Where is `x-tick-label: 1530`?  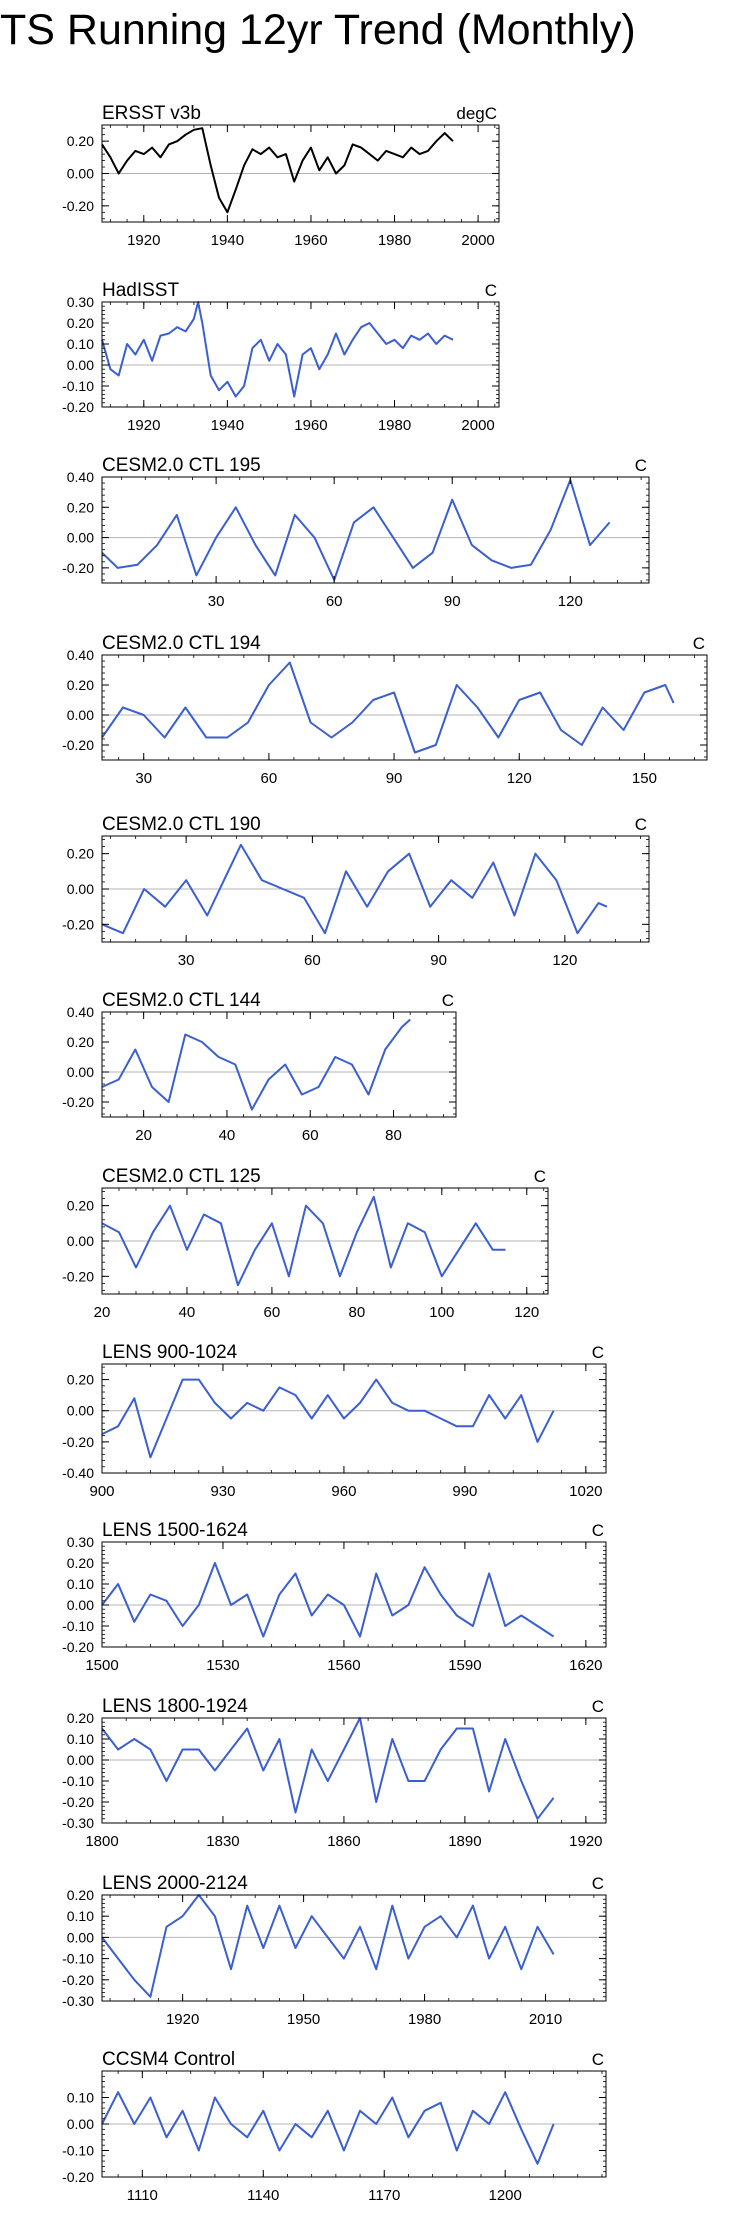 x-tick-label: 1530 is located at coordinates (222, 1665).